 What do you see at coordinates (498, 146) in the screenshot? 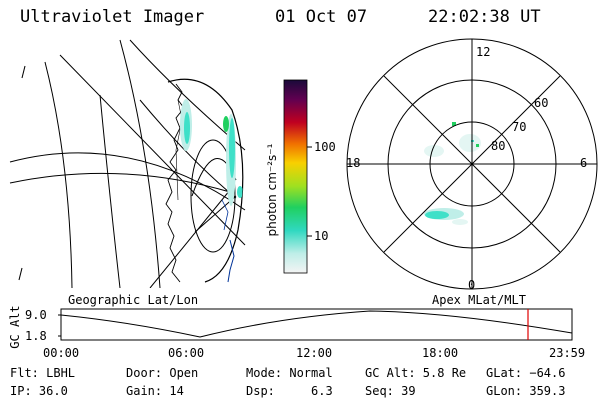
I see `lat-label-80: 80` at bounding box center [498, 146].